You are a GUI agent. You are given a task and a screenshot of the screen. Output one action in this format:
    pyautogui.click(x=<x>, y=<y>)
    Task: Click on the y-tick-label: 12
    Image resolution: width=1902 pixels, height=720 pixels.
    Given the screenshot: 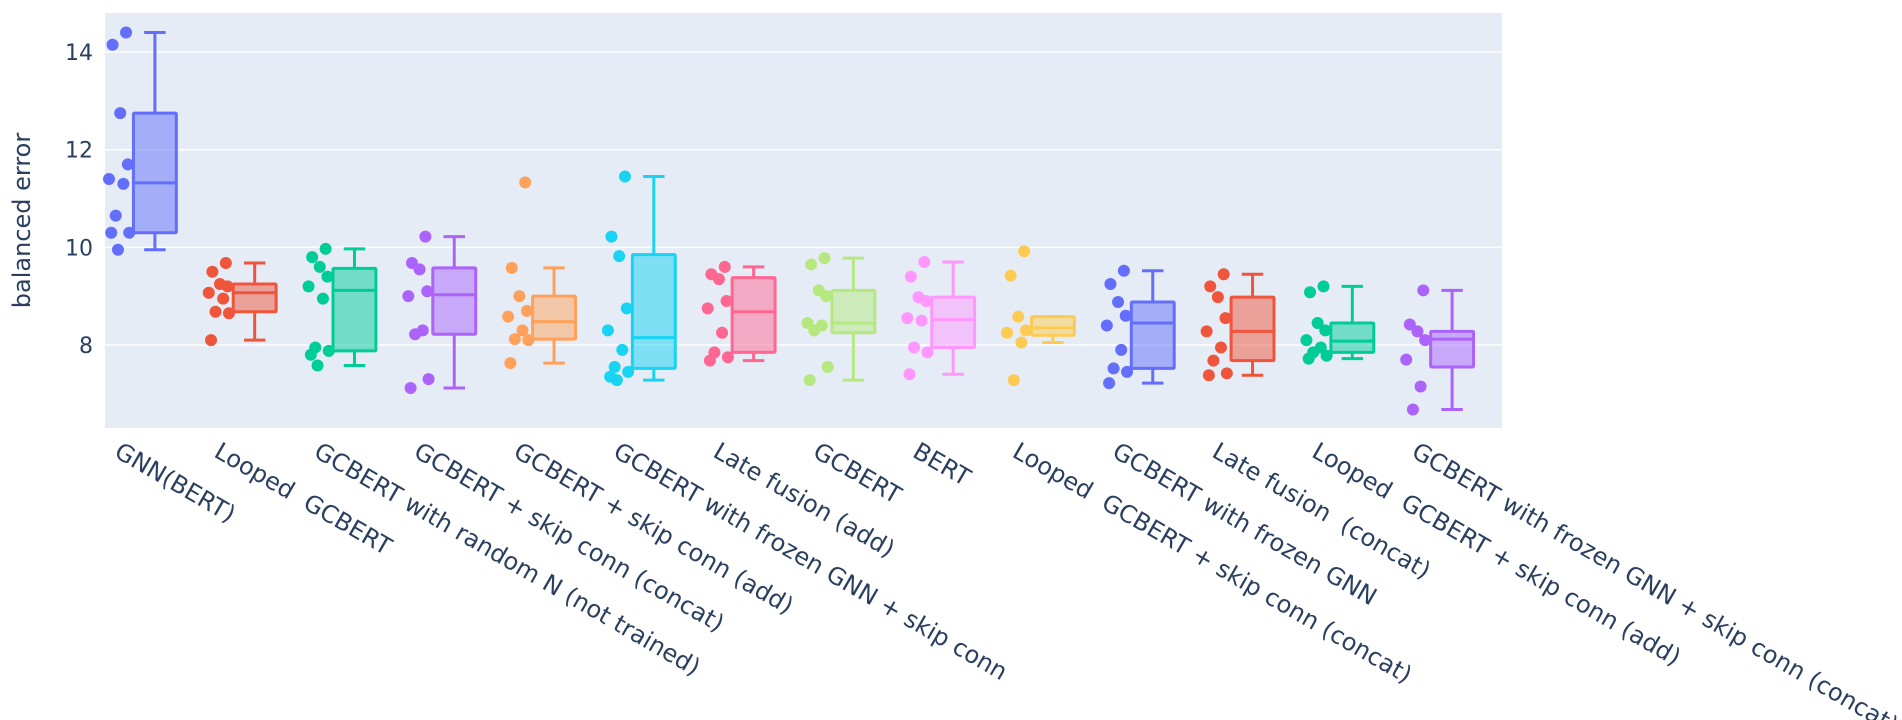 What is the action you would take?
    pyautogui.click(x=79, y=151)
    